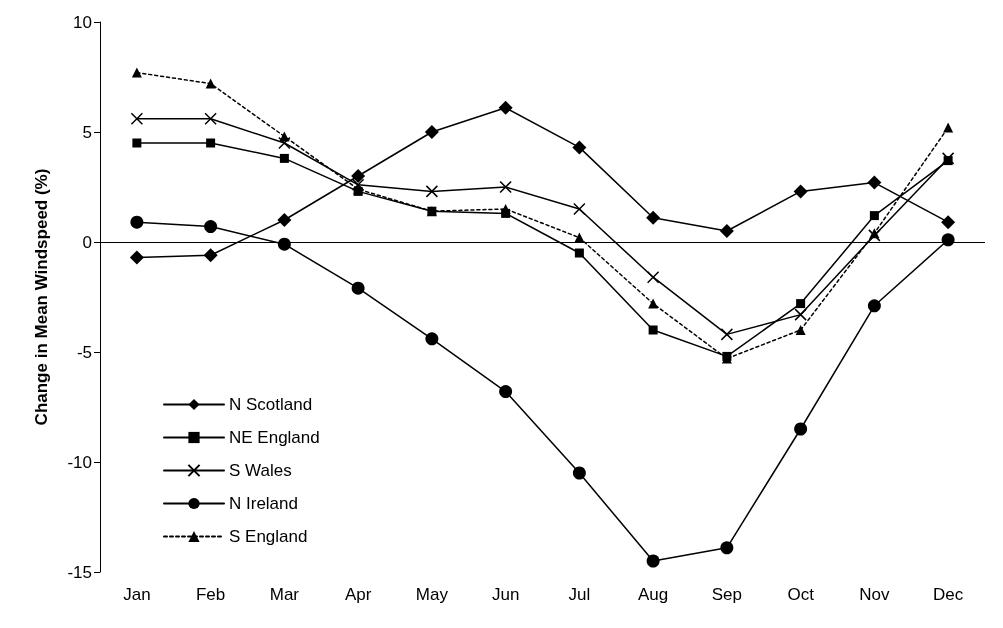 The height and width of the screenshot is (628, 1003). I want to click on x-tick-label: Dec, so click(948, 594).